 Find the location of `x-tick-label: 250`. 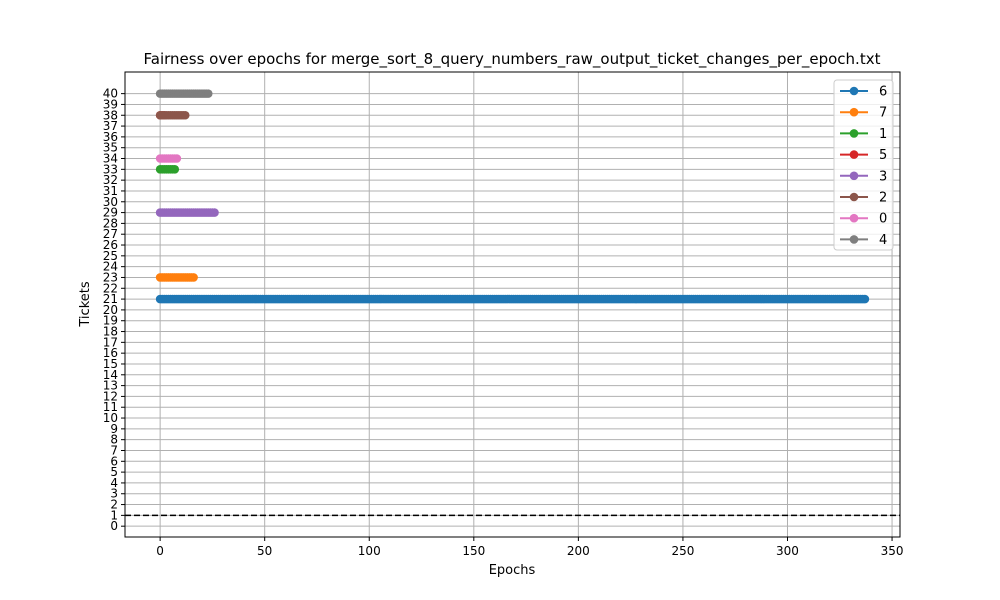

x-tick-label: 250 is located at coordinates (682, 551).